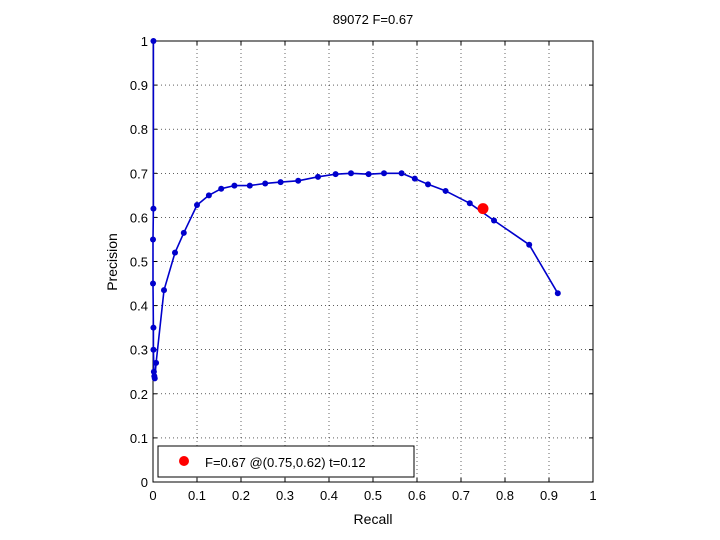 The width and height of the screenshot is (720, 540). Describe the element at coordinates (592, 495) in the screenshot. I see `x-tick-label: 1` at that location.